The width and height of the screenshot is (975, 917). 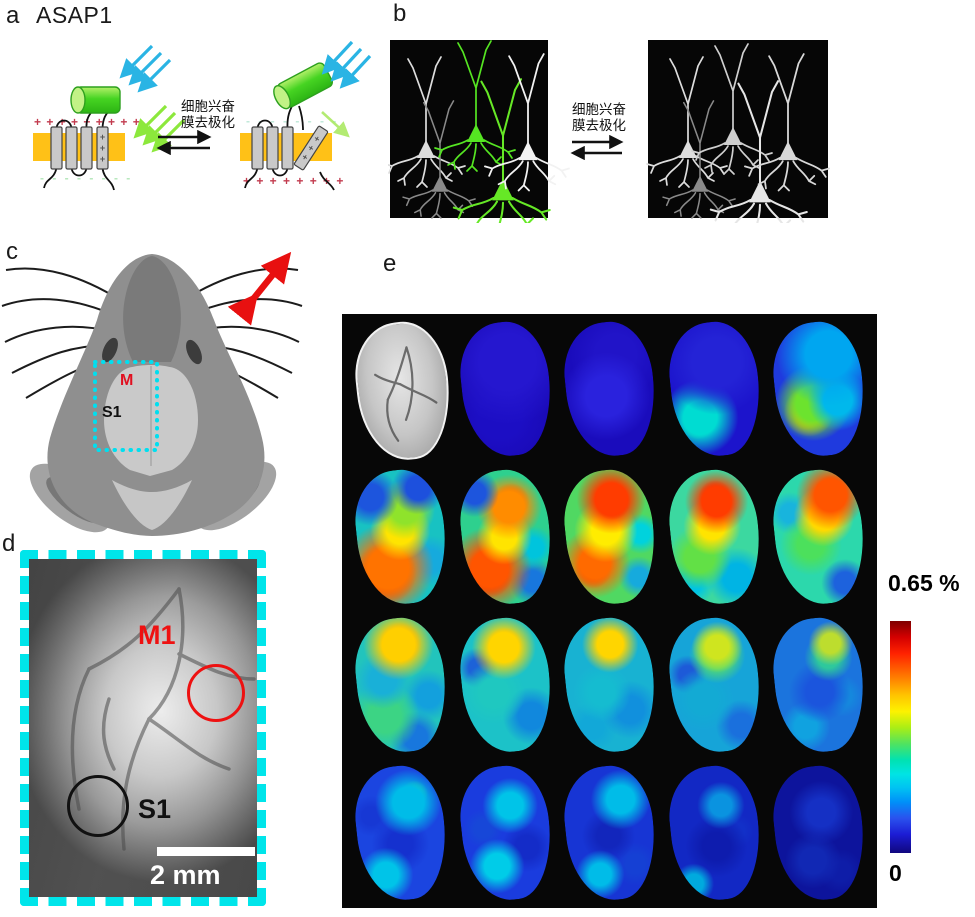 I want to click on mouse-eyes, so click(x=152, y=351).